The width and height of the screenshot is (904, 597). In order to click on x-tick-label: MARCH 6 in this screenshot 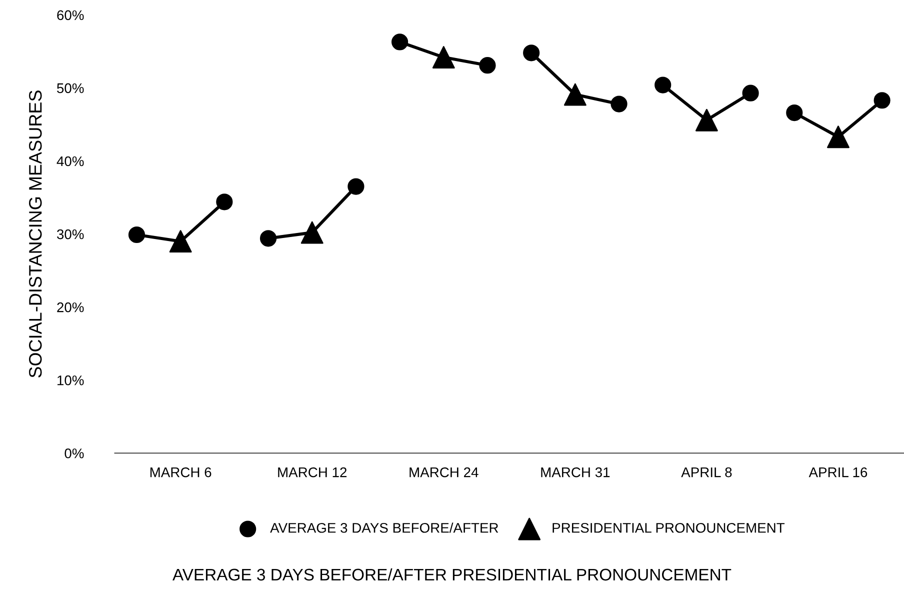, I will do `click(181, 472)`.